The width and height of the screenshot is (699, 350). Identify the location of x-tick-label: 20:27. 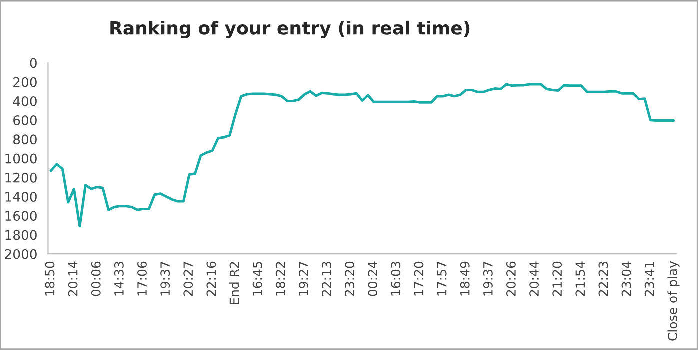
(189, 279).